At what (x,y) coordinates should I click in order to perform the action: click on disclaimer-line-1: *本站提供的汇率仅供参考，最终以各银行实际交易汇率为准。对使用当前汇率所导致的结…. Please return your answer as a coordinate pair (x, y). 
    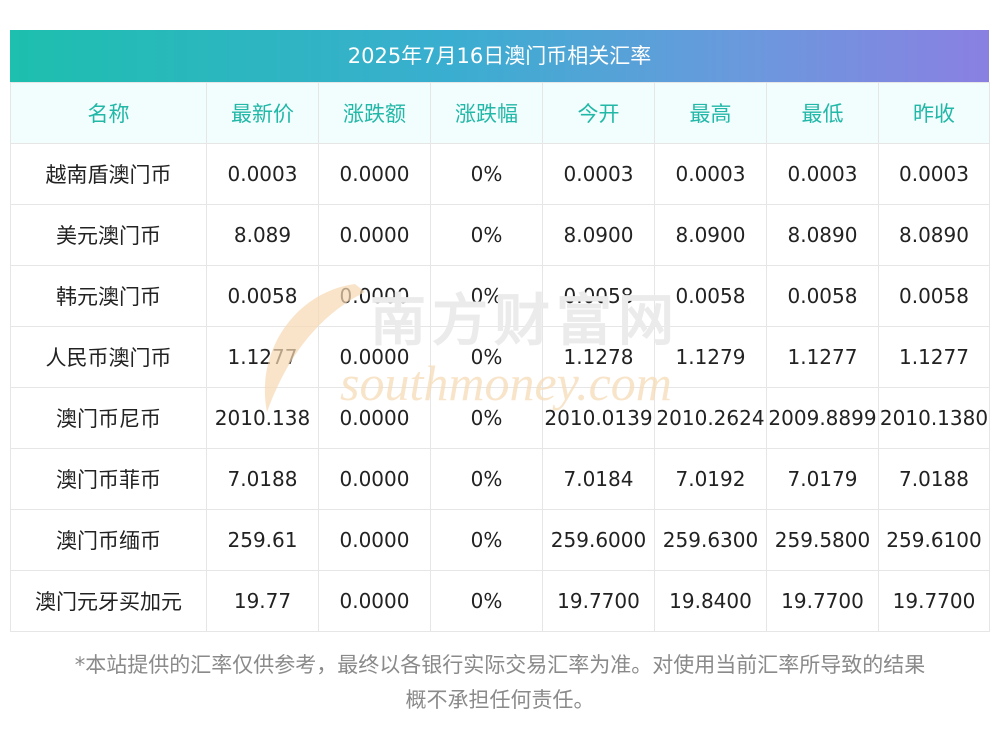
    Looking at the image, I should click on (500, 665).